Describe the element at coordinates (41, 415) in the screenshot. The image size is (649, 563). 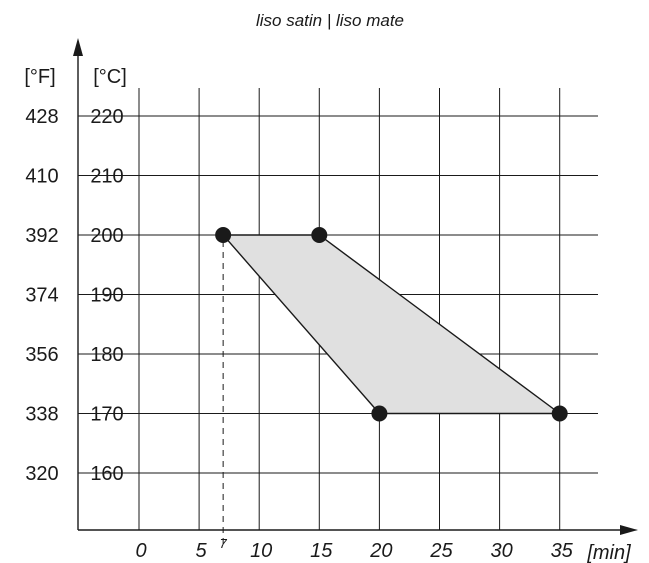
I see `y-tick-label-f-338: 338` at that location.